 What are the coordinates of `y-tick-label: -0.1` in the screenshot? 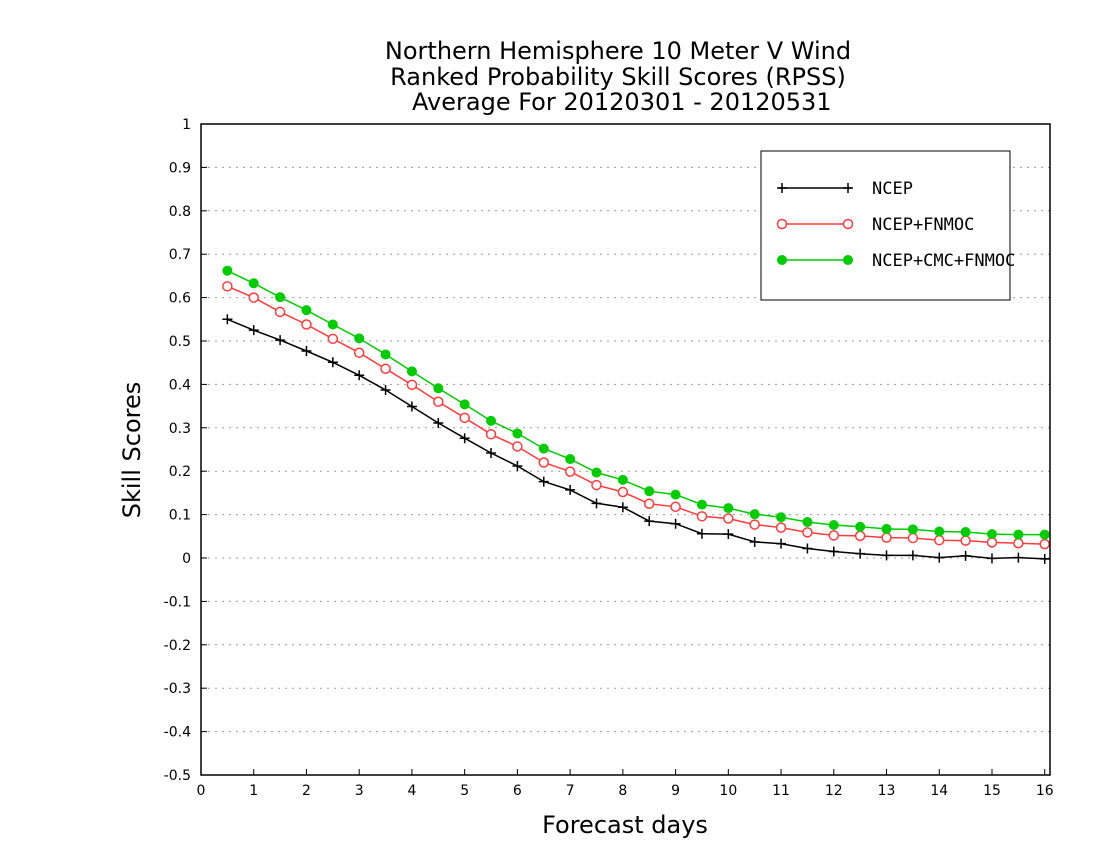 It's located at (177, 602).